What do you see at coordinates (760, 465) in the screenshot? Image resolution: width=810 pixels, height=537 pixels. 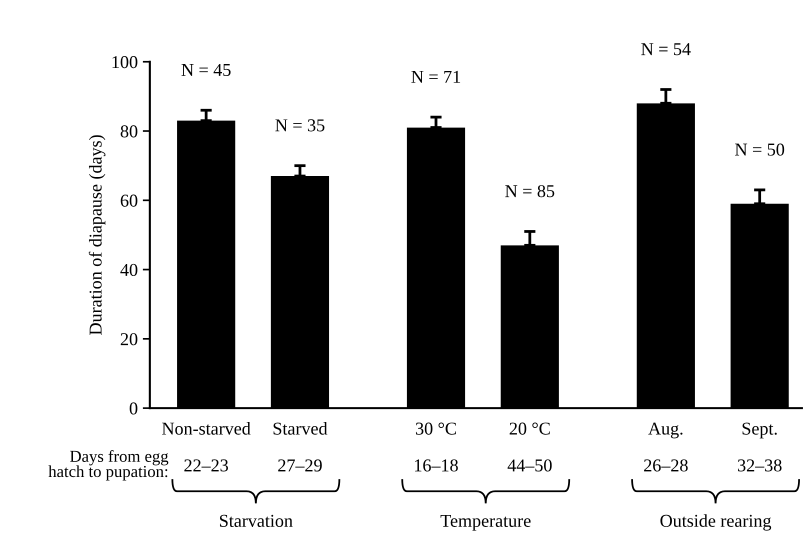 I see `text: 32–38` at bounding box center [760, 465].